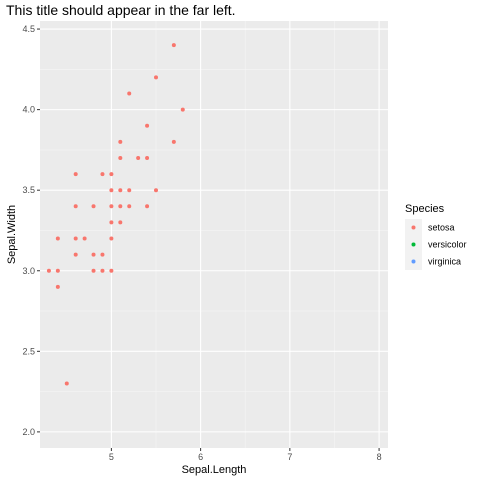 The image size is (480, 480). Describe the element at coordinates (28, 110) in the screenshot. I see `y-tick-label: 4.0` at that location.